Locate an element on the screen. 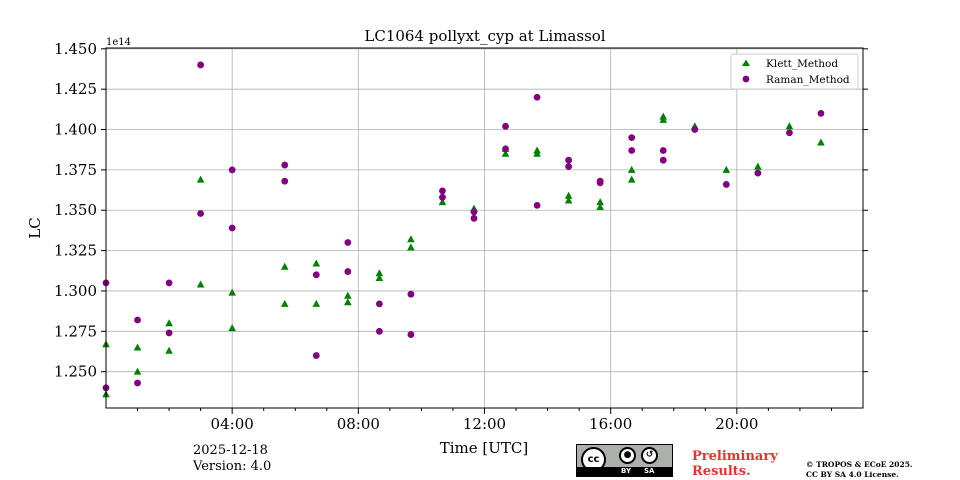  preliminary-results-note: Preliminary Results. is located at coordinates (735, 464).